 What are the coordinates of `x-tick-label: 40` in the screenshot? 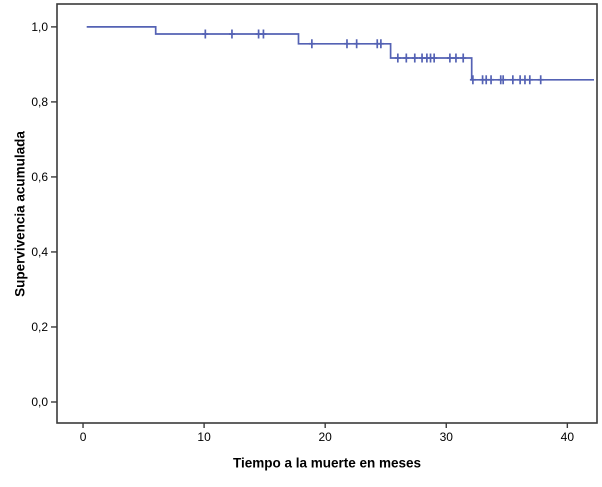 It's located at (568, 437).